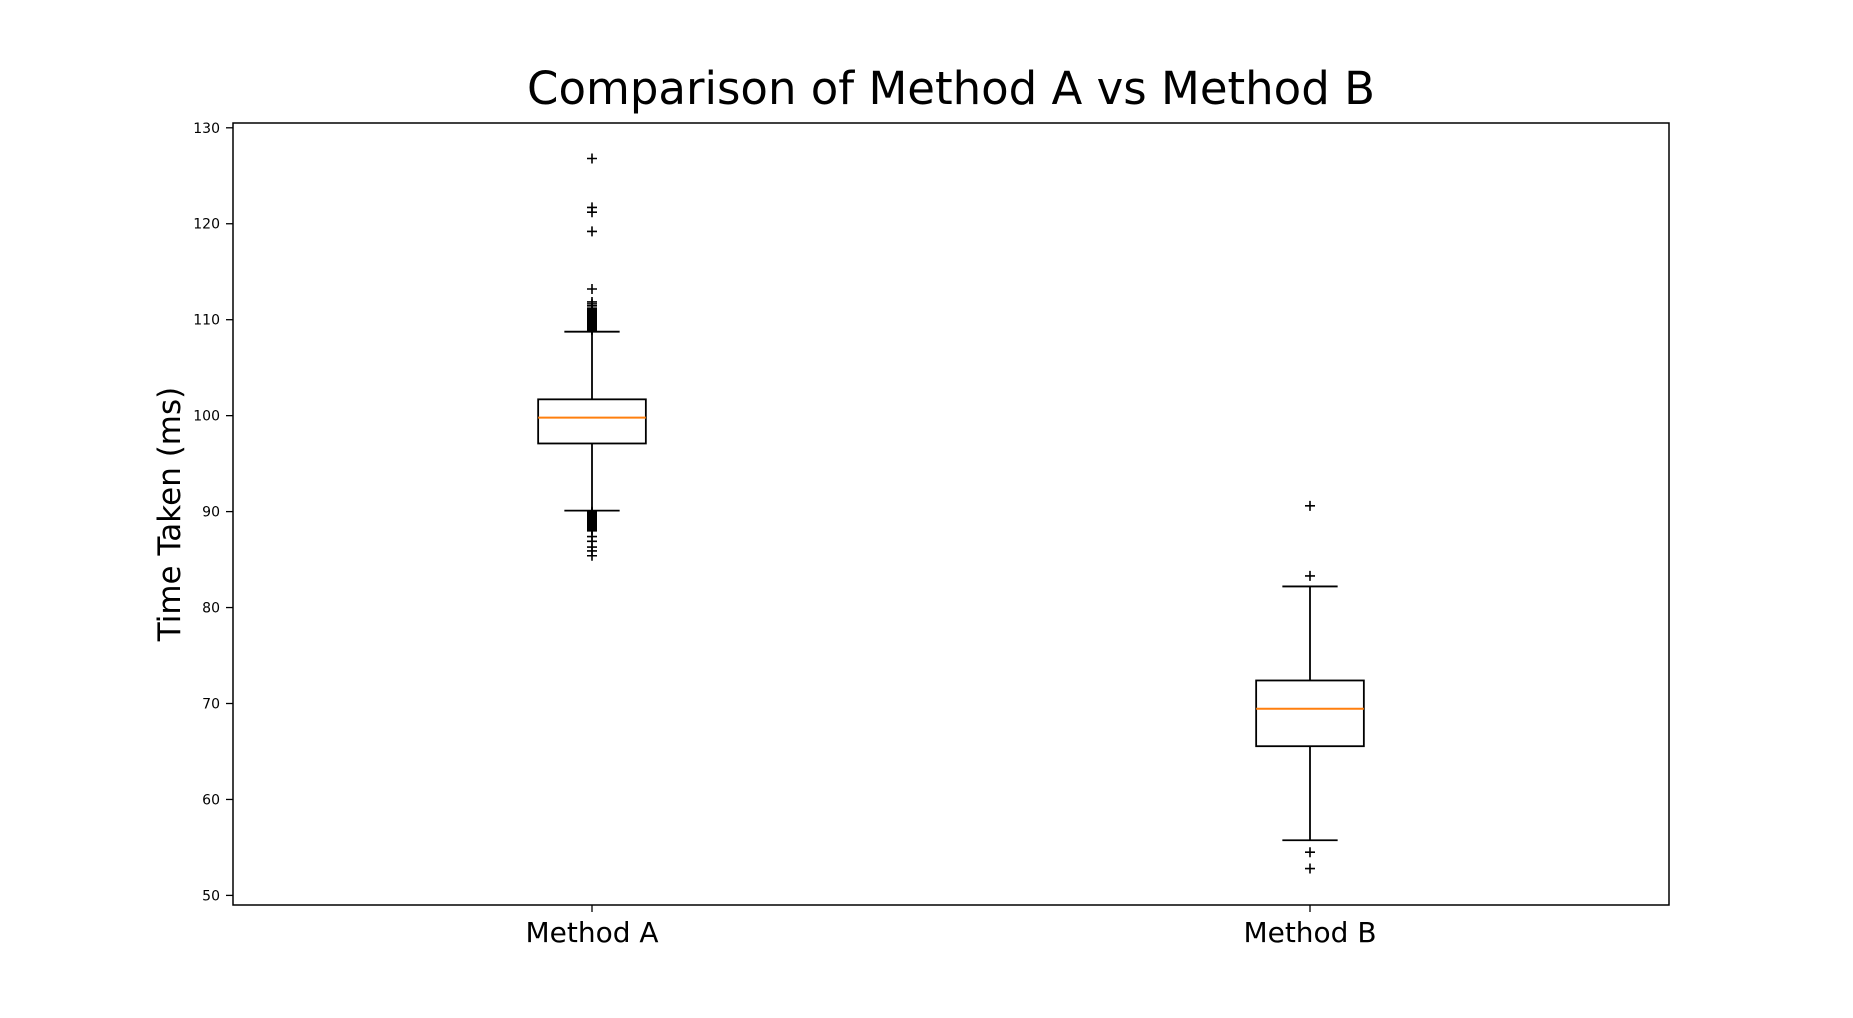 The image size is (1853, 1018). I want to click on y-axis: 50 60 70 80 90 100 110 120 130, so click(213, 512).